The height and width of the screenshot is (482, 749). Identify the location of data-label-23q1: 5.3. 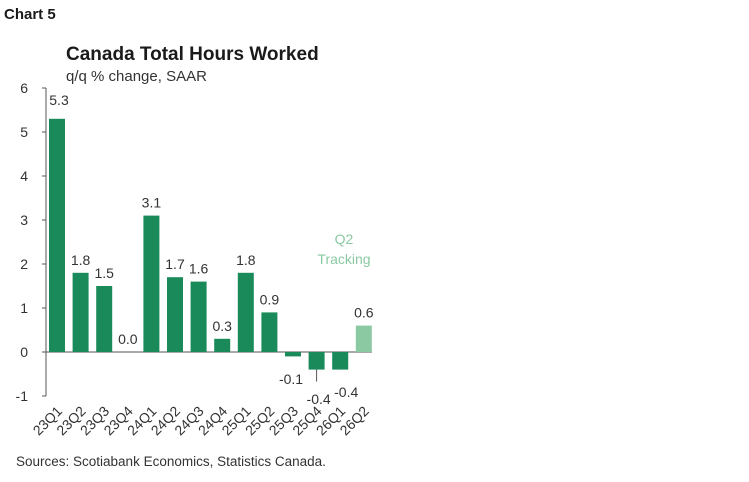
(59, 100).